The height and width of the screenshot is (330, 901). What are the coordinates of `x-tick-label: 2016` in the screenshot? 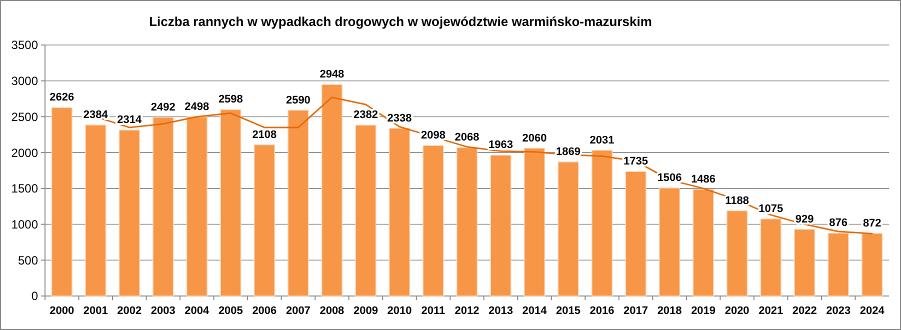 It's located at (602, 311).